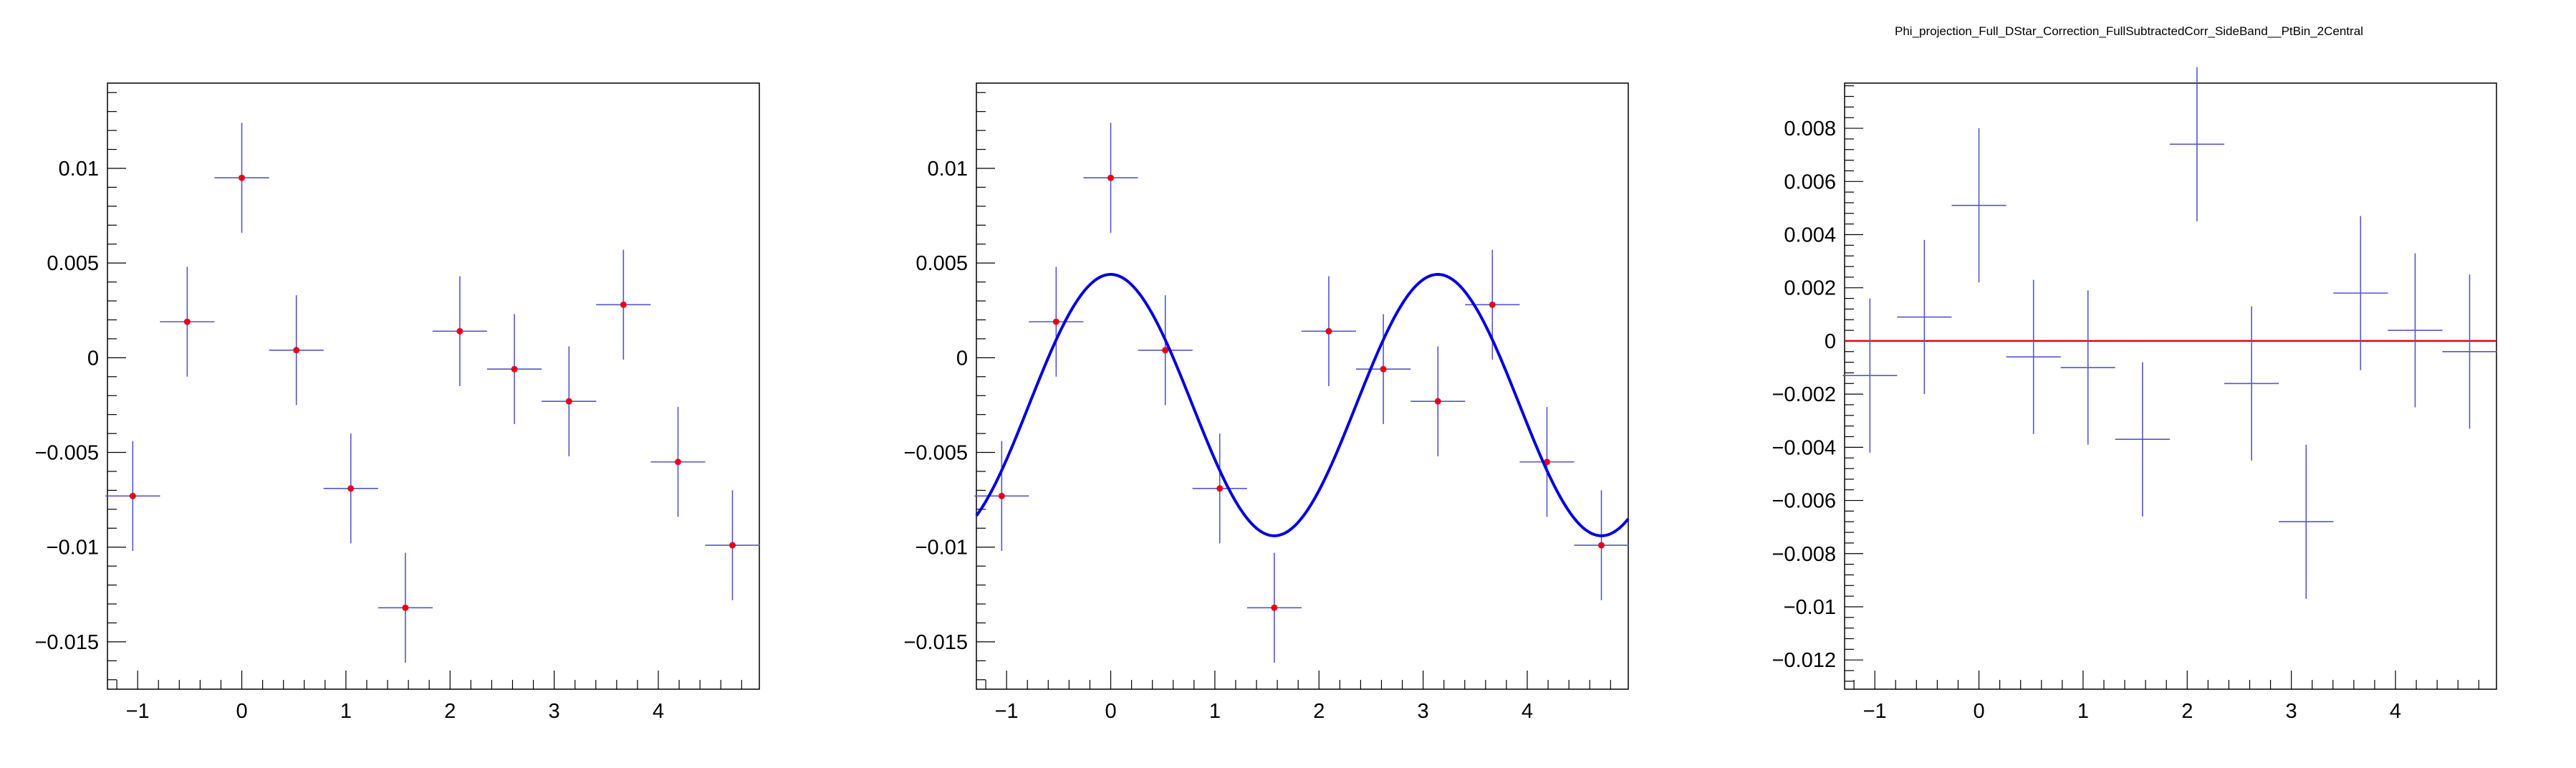 This screenshot has width=2576, height=768. I want to click on y-tick-label: −0.002, so click(1804, 394).